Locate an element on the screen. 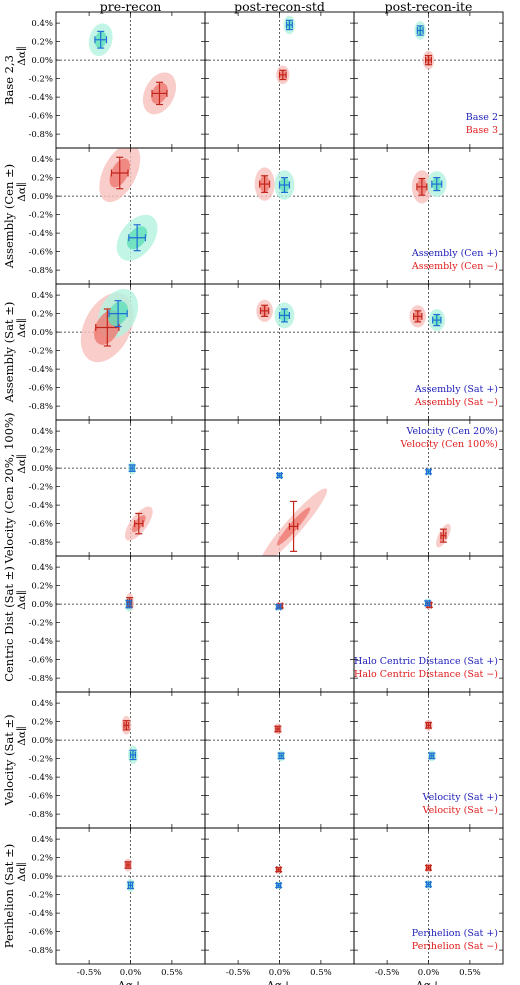 The width and height of the screenshot is (520, 985). legend-entry-plus: Assembly (Cen +) is located at coordinates (454, 253).